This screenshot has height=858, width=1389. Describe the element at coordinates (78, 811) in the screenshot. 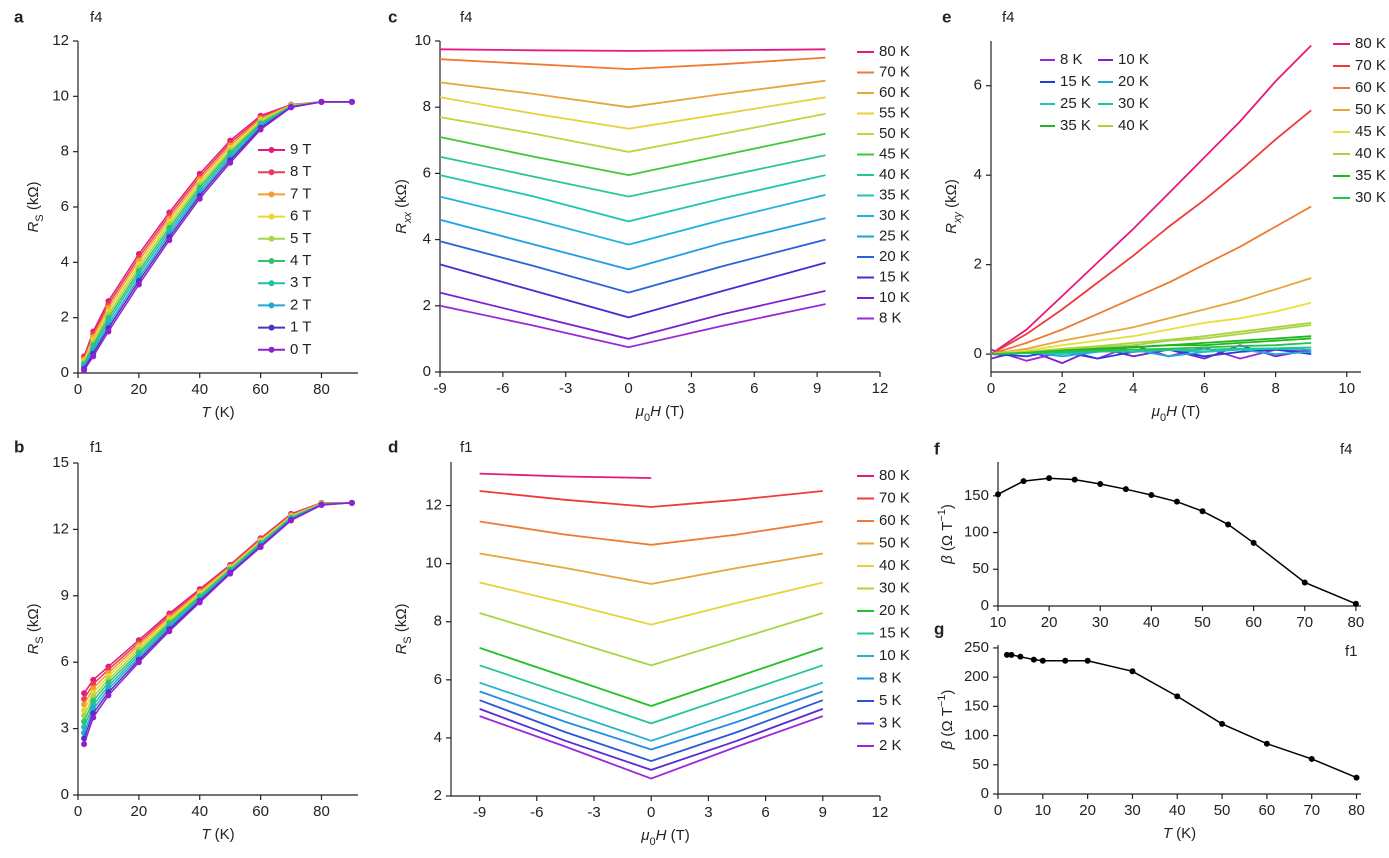

I see `x-tick-label: 0` at that location.